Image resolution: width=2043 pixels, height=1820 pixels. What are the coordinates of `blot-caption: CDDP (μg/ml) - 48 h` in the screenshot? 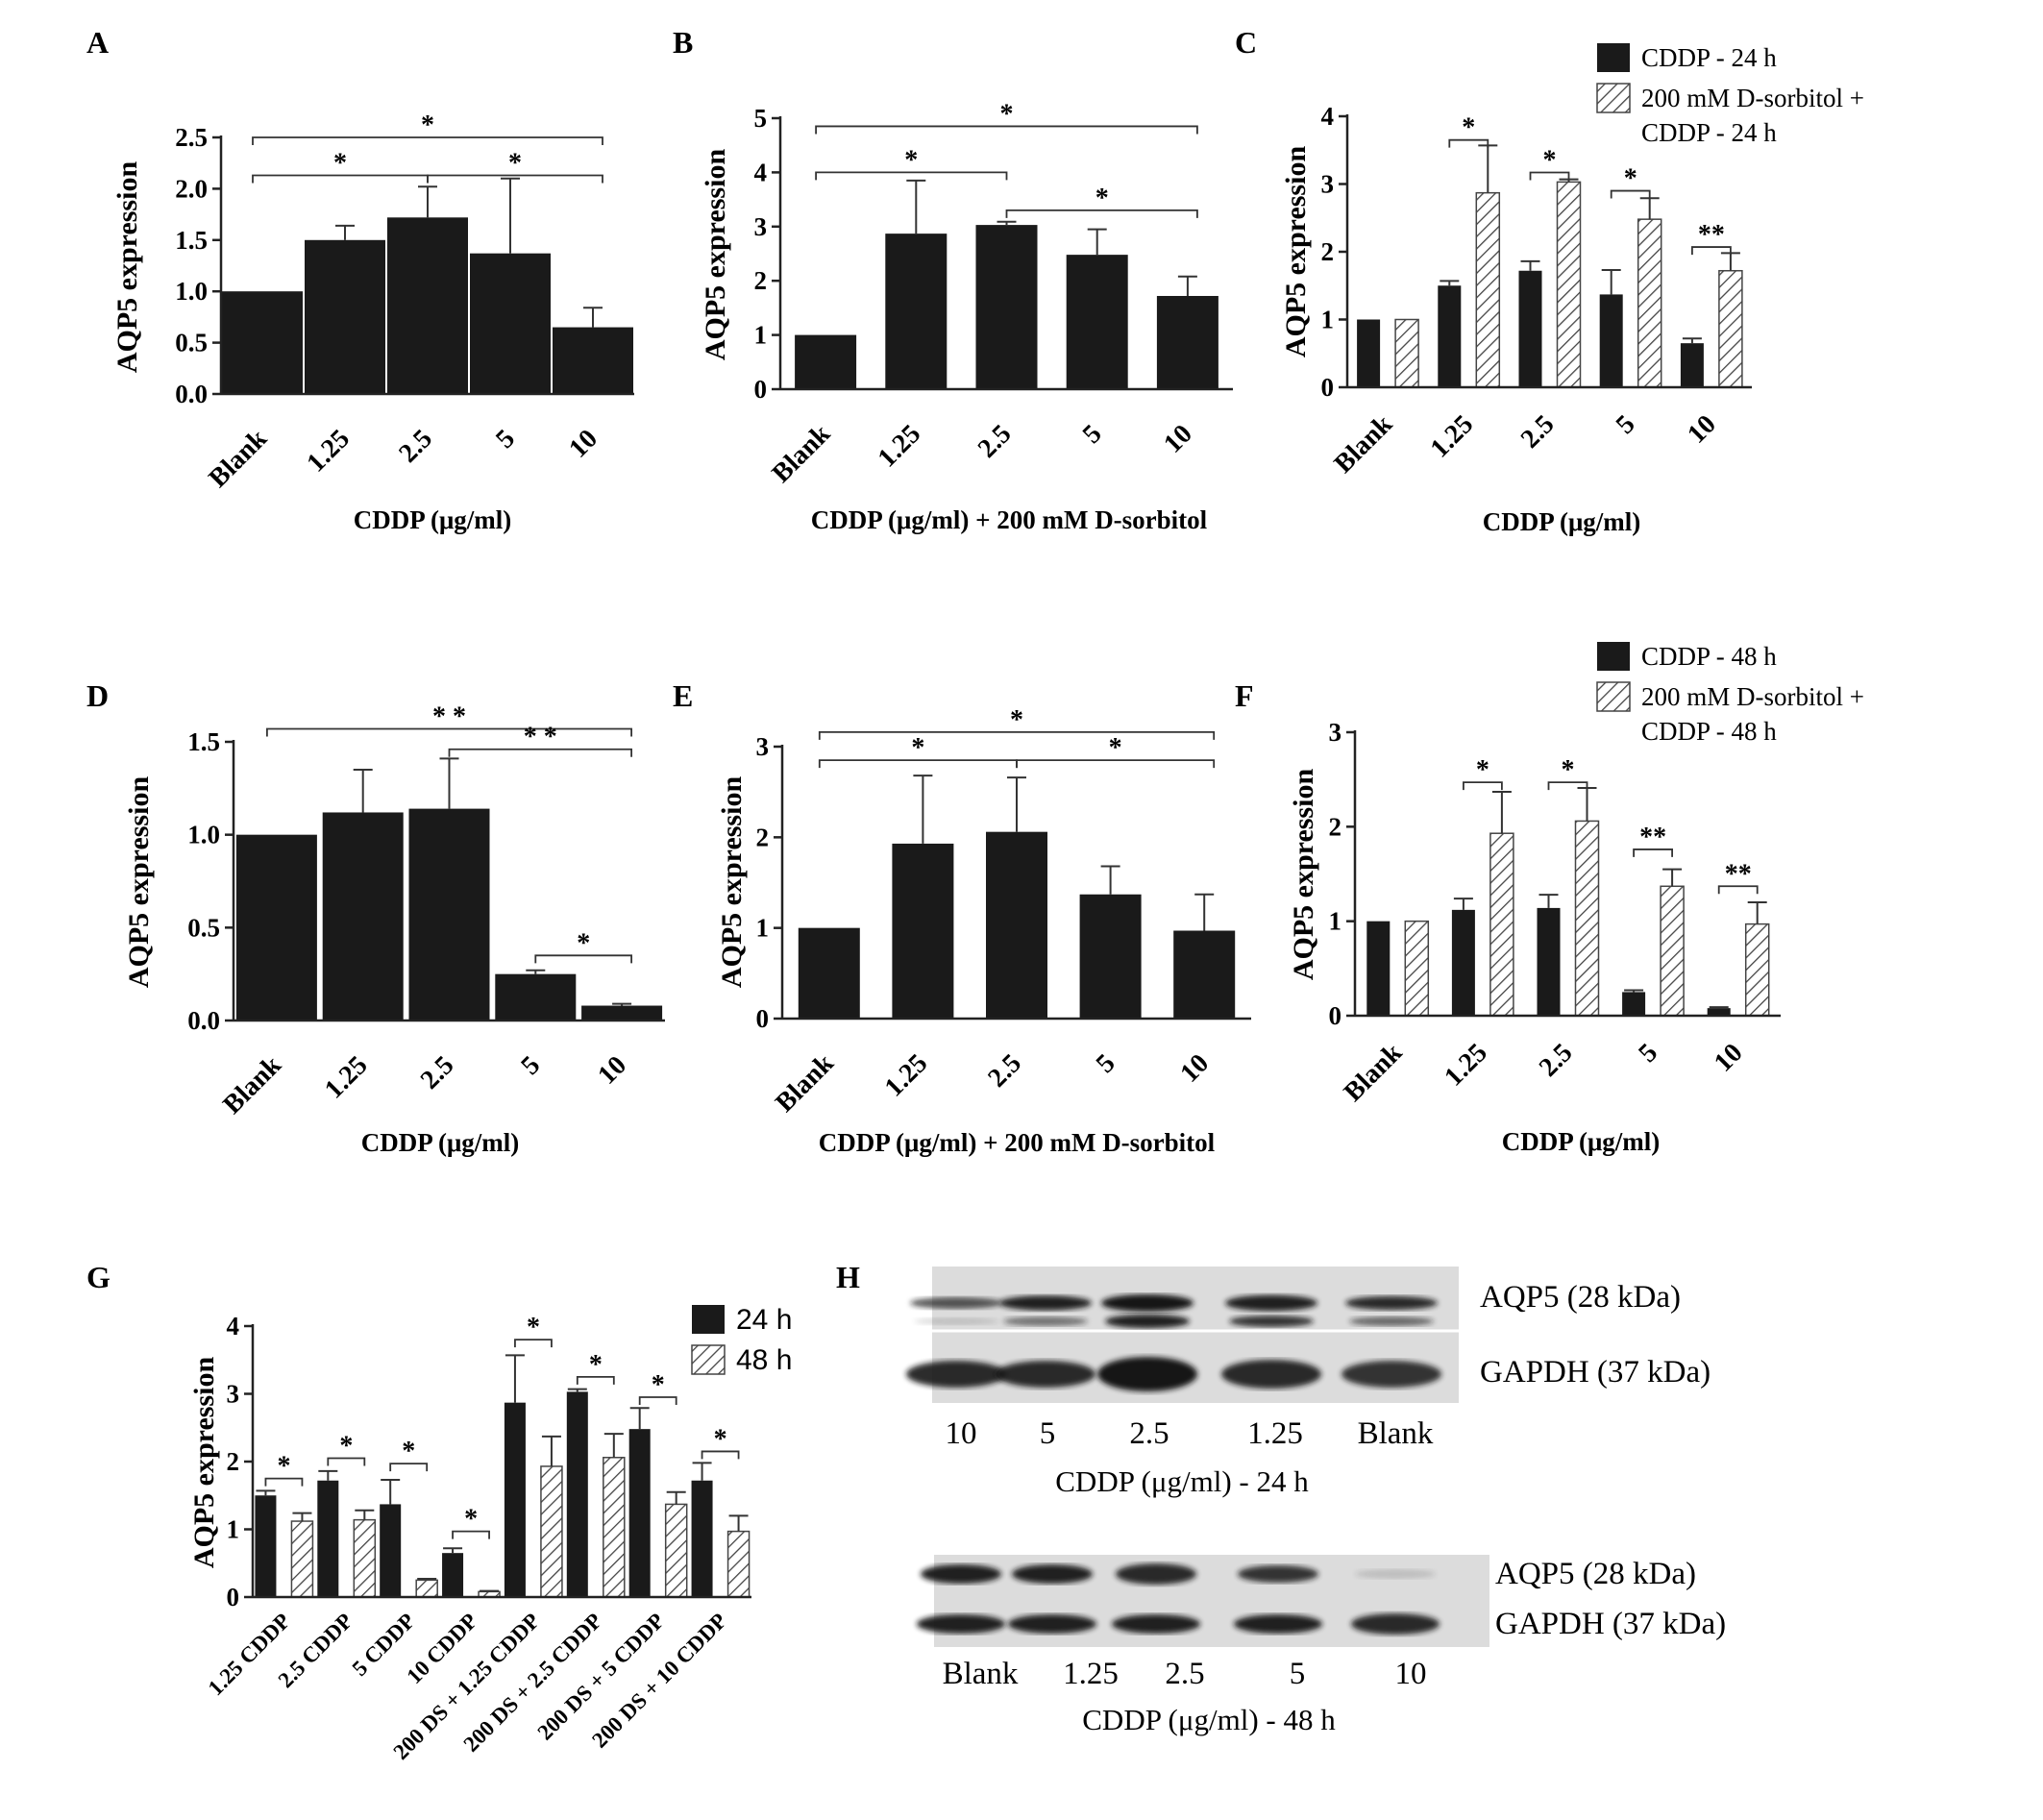 It's located at (1209, 1720).